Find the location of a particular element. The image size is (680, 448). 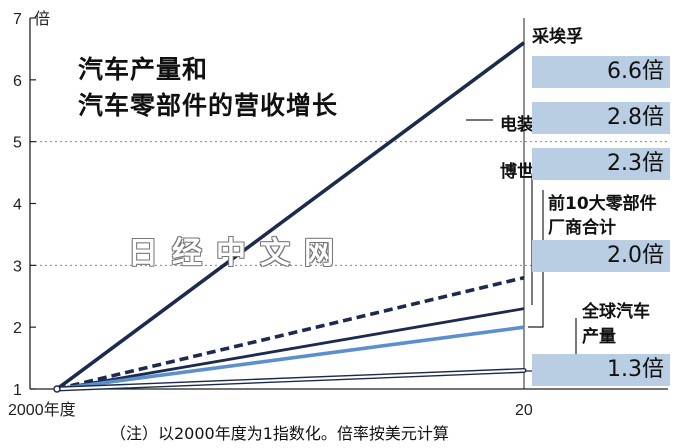

label-top10-line2: 厂商合计 is located at coordinates (582, 228).